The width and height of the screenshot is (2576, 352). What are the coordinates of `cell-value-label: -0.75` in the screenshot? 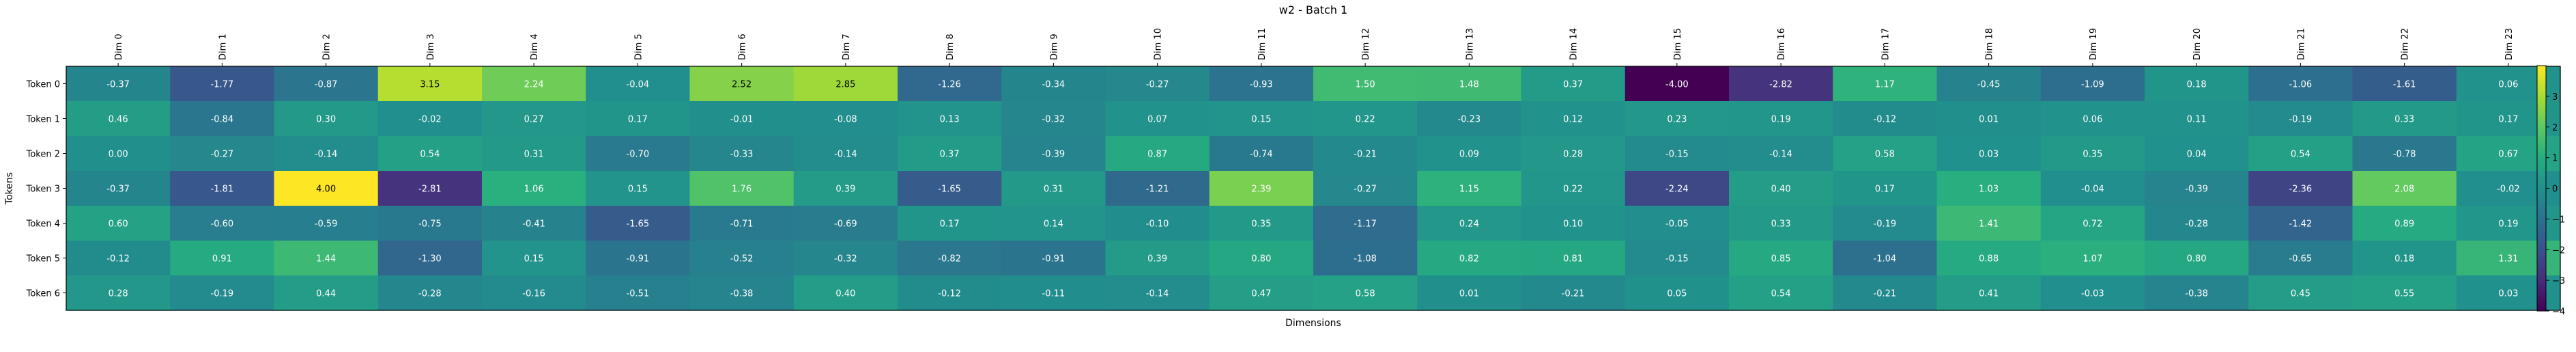 It's located at (430, 224).